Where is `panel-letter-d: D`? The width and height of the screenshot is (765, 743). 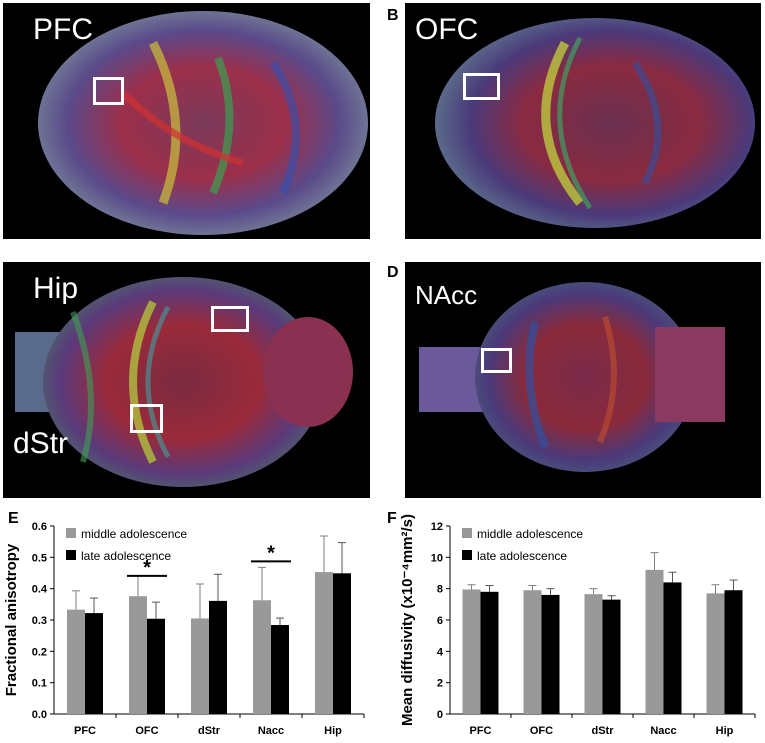
panel-letter-d: D is located at coordinates (393, 272).